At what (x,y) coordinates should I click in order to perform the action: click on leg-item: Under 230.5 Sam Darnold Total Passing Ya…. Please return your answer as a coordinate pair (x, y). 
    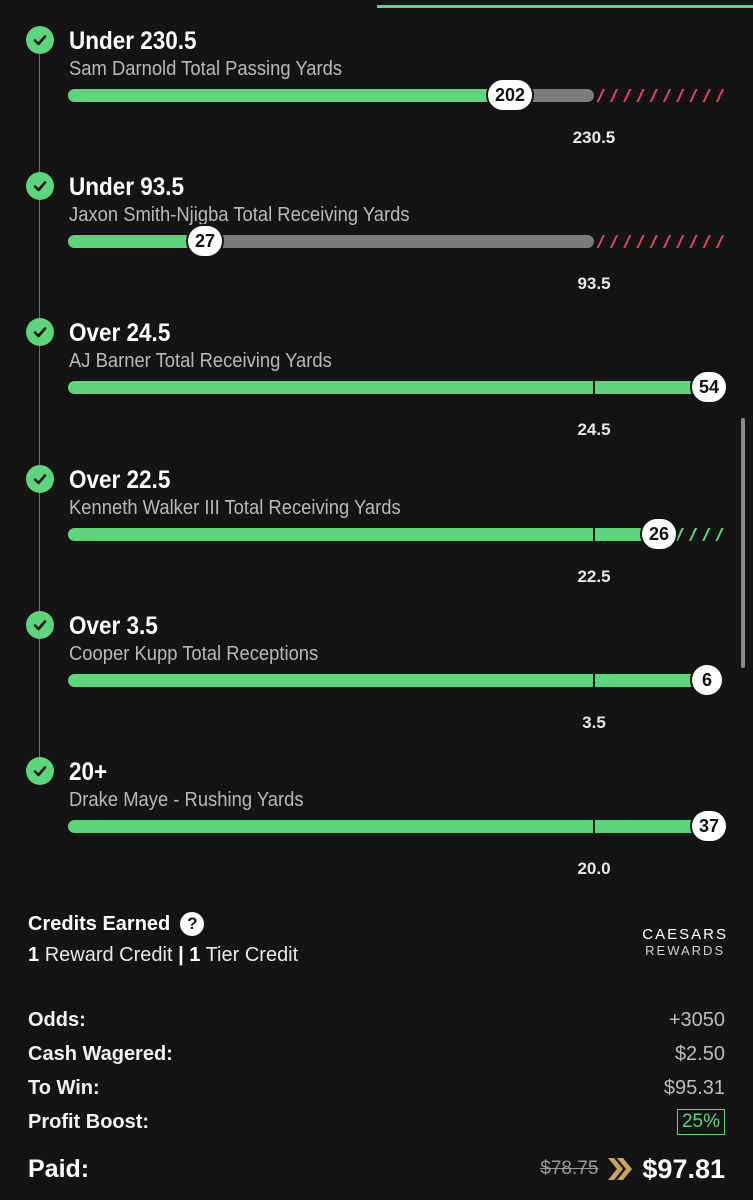
    Looking at the image, I should click on (376, 99).